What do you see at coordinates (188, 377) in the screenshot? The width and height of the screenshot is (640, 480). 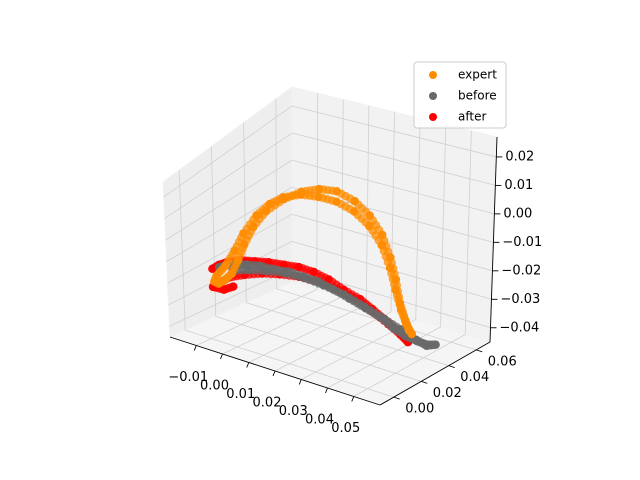 I see `x-tick-label: −0.01` at bounding box center [188, 377].